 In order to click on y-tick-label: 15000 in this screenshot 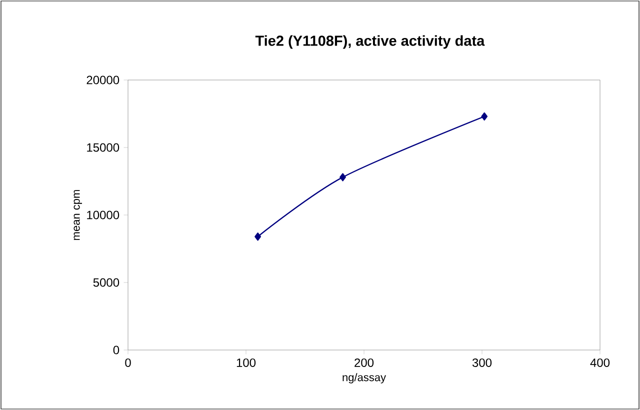, I will do `click(103, 147)`.